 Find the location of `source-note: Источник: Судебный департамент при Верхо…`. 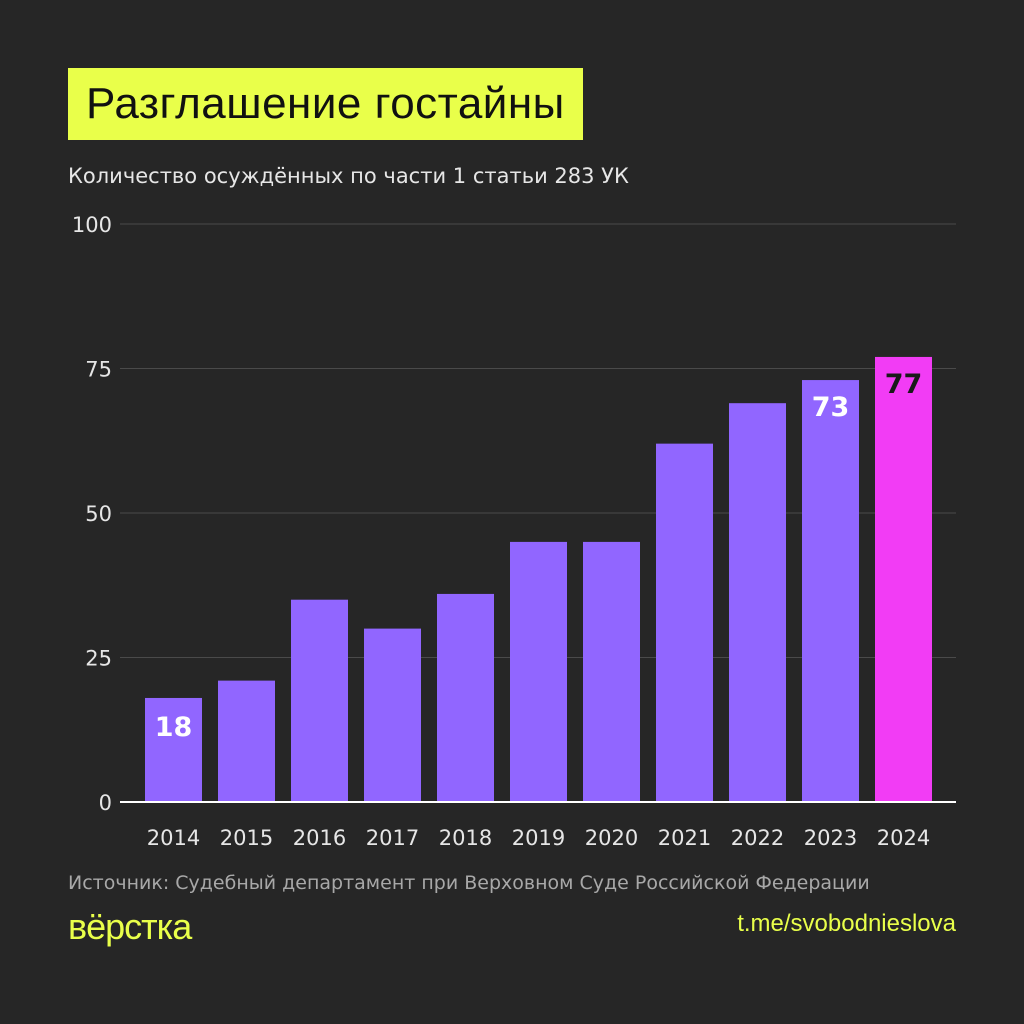

source-note: Источник: Судебный департамент при Верхо… is located at coordinates (469, 883).